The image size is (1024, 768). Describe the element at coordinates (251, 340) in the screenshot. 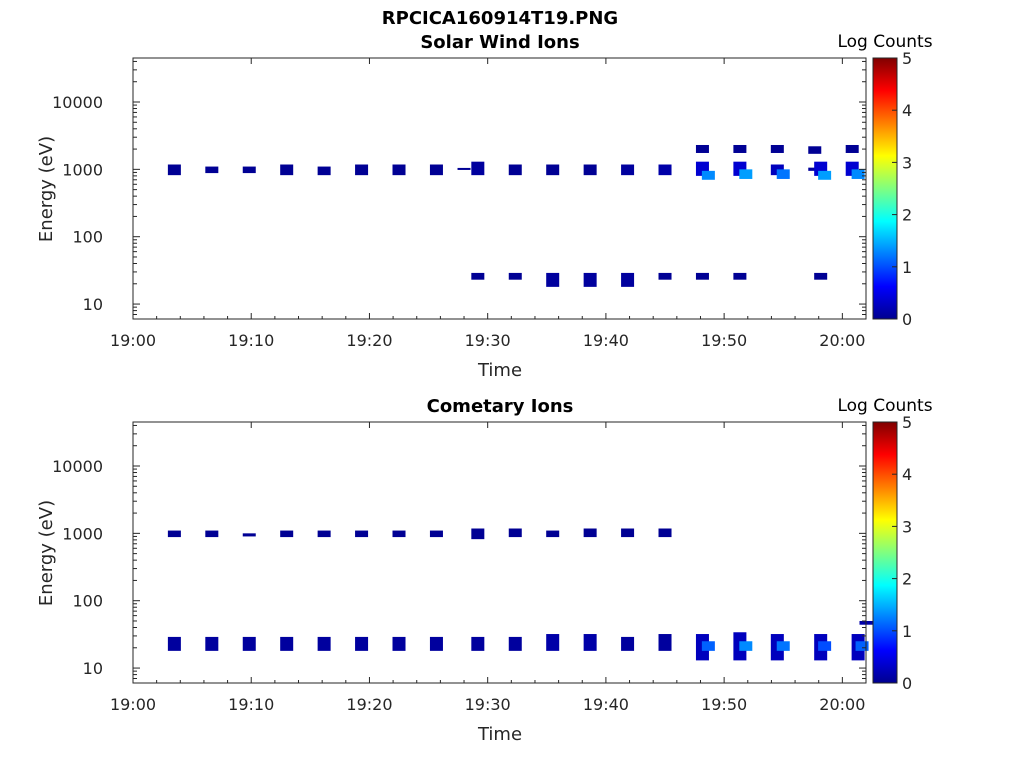

I see `x-tick-label: 19:10` at that location.